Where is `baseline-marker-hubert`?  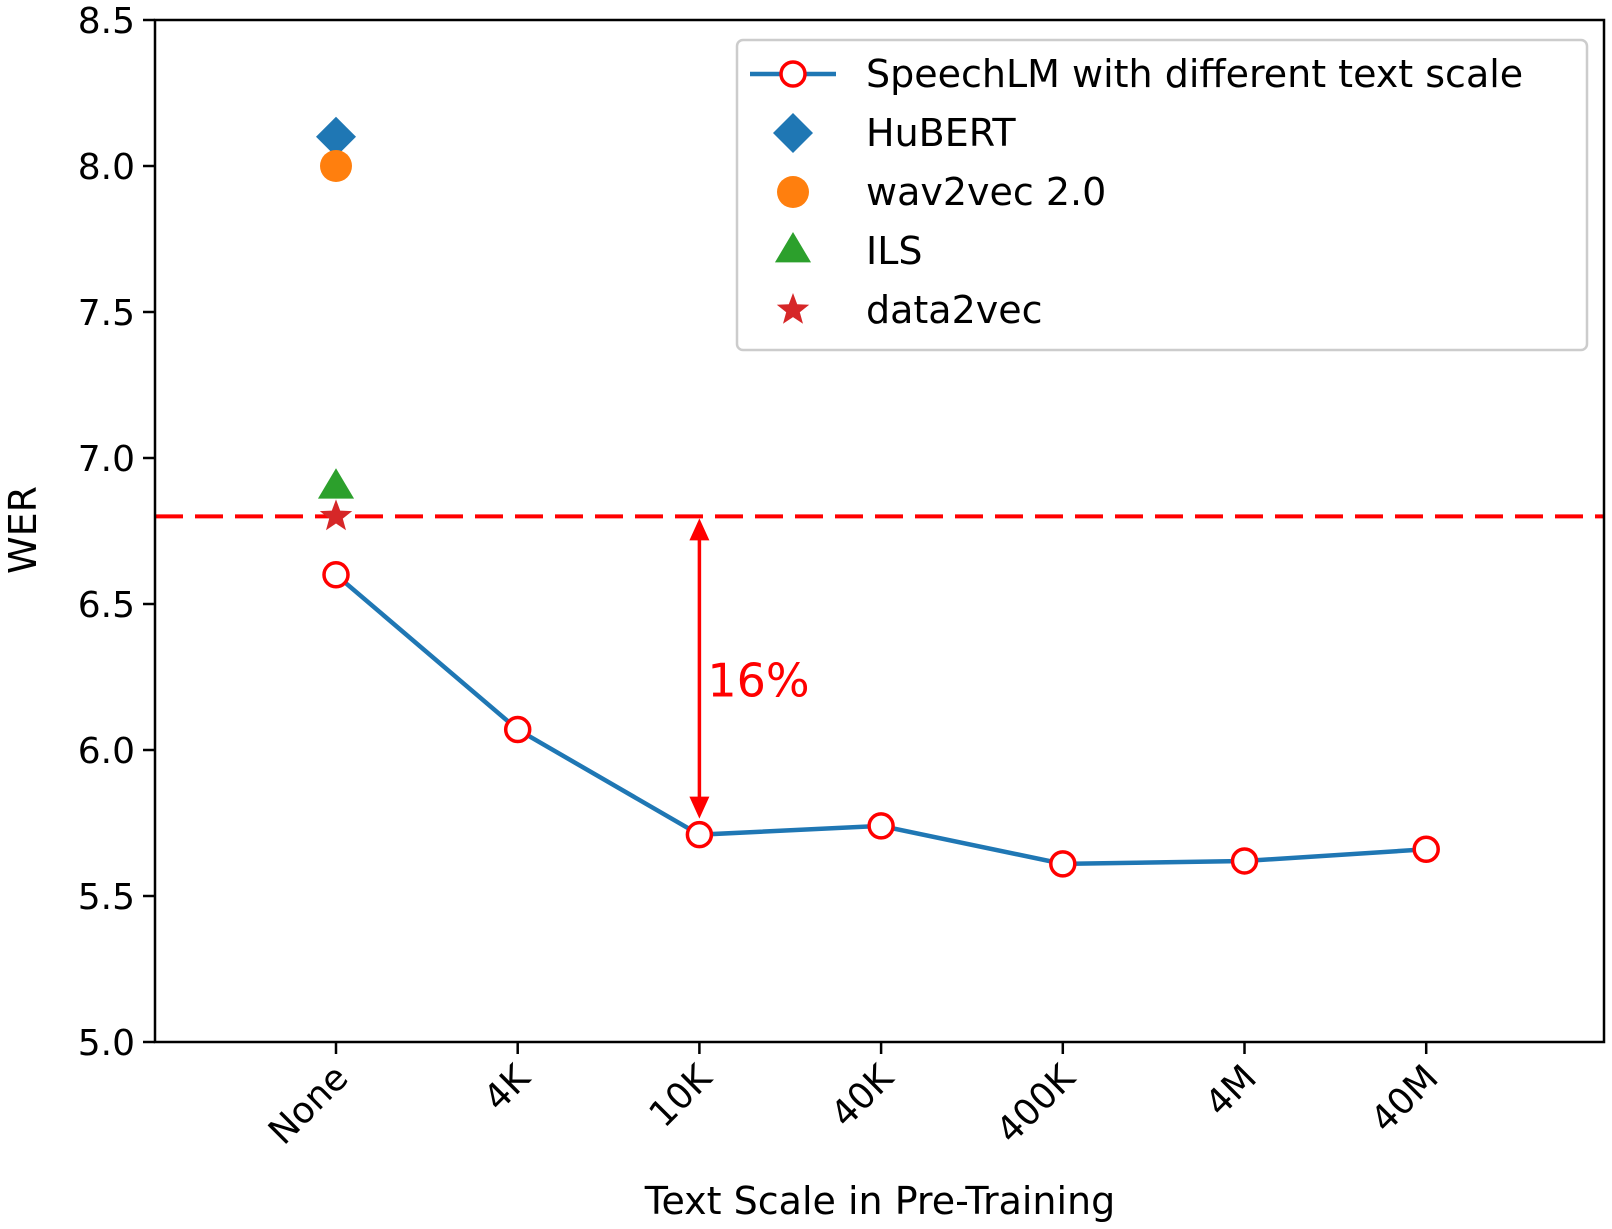 baseline-marker-hubert is located at coordinates (336, 136).